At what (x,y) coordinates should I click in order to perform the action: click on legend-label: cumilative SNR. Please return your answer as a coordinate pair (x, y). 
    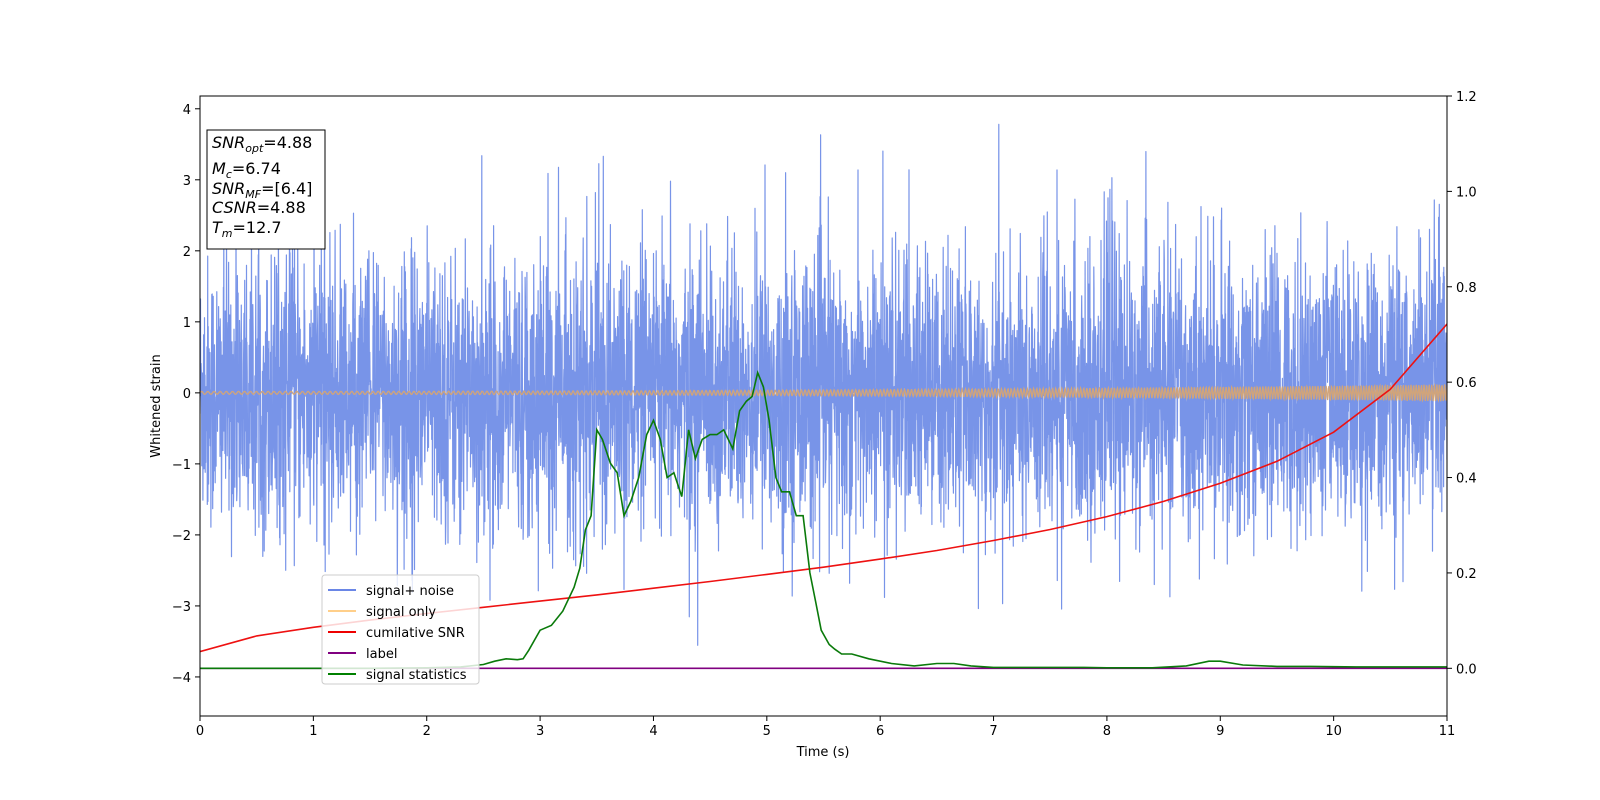
    Looking at the image, I should click on (415, 633).